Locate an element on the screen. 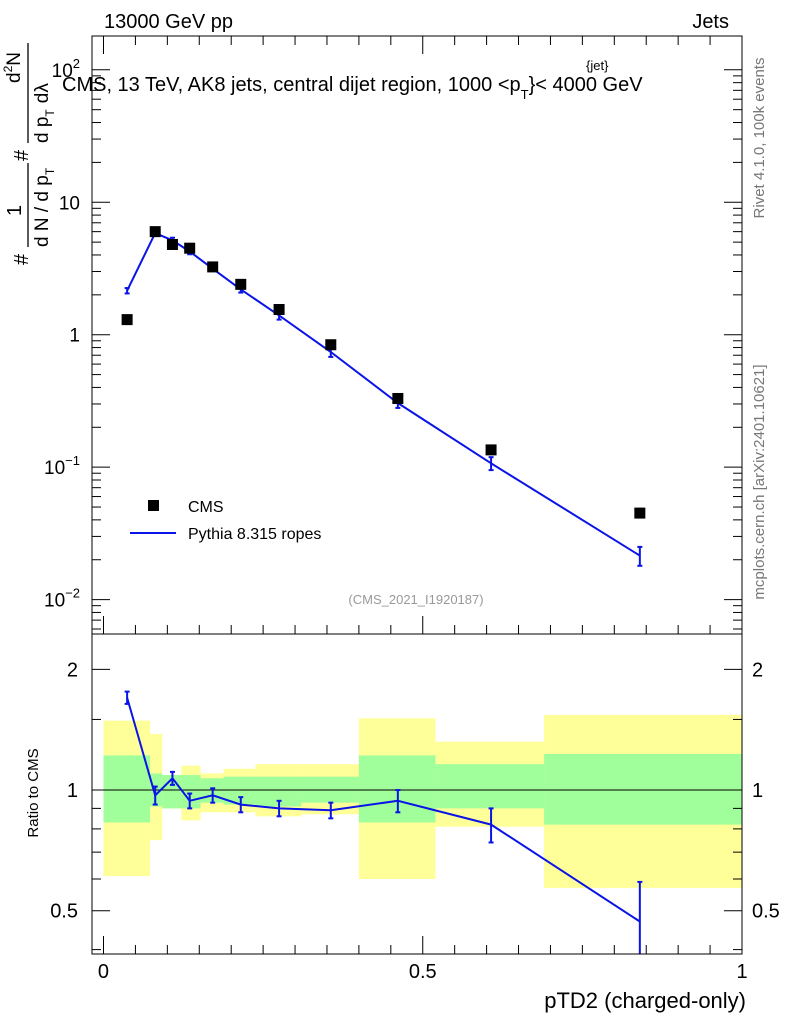  legend: CMS Pythia 8.315 ropes is located at coordinates (225, 521).